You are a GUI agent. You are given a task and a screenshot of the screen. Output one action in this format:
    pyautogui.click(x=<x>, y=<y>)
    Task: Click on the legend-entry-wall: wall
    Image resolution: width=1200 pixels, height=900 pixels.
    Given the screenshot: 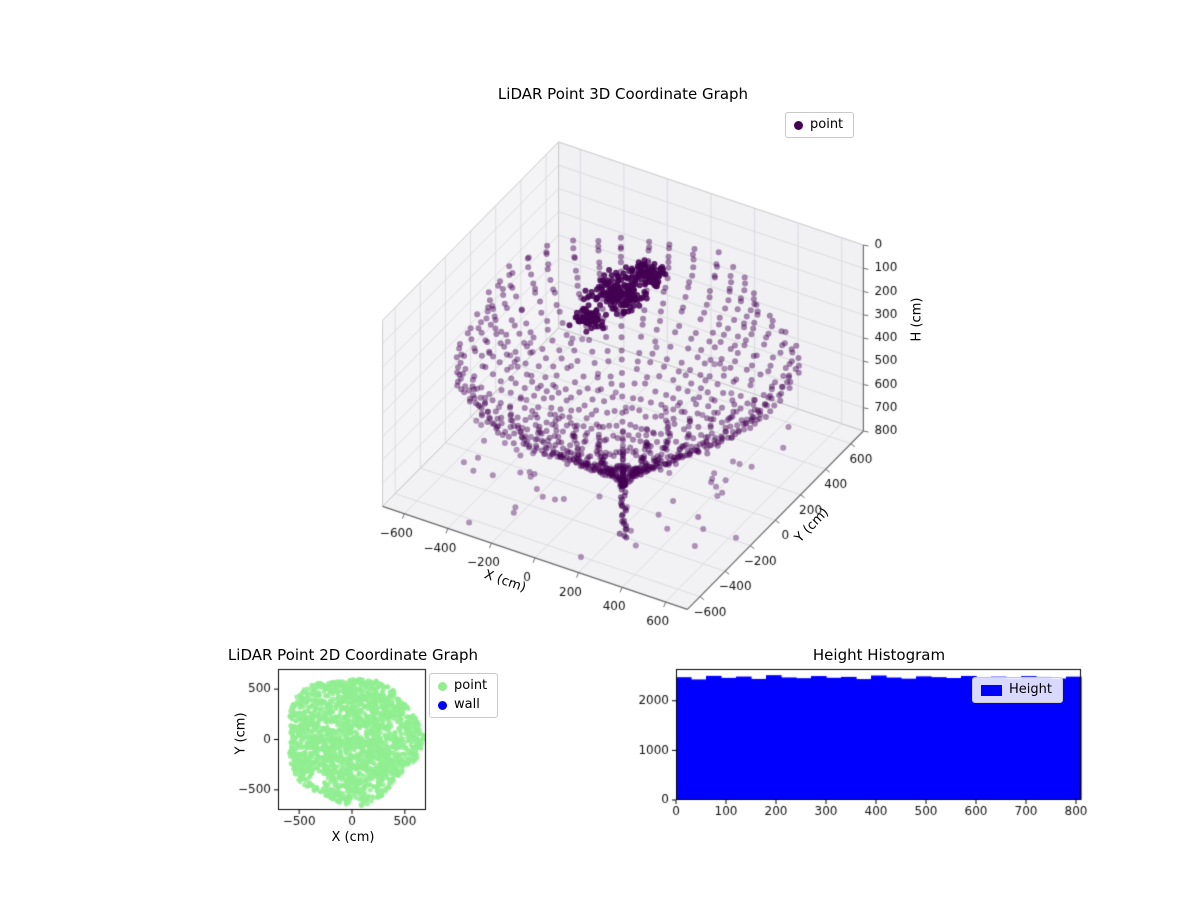 What is the action you would take?
    pyautogui.click(x=462, y=705)
    